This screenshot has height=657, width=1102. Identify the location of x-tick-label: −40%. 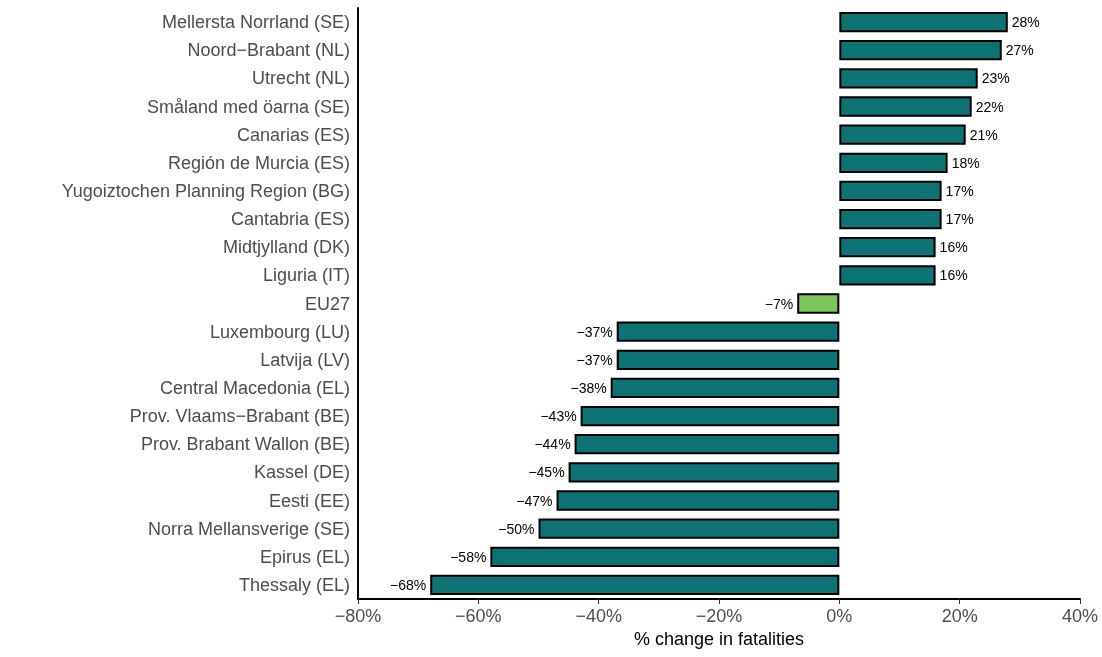
(598, 616).